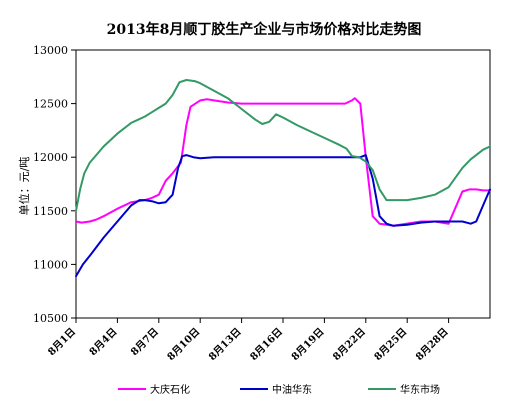  What do you see at coordinates (62, 342) in the screenshot?
I see `x-tick-label: 8月1日` at bounding box center [62, 342].